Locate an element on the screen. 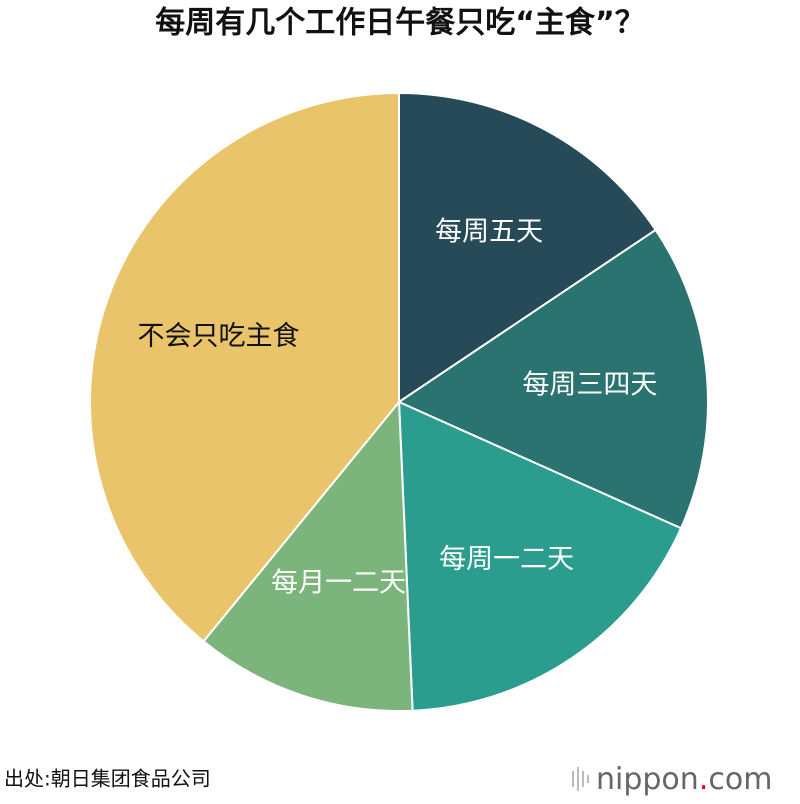  source: 出处:朝日集团食品公司 is located at coordinates (107, 779).